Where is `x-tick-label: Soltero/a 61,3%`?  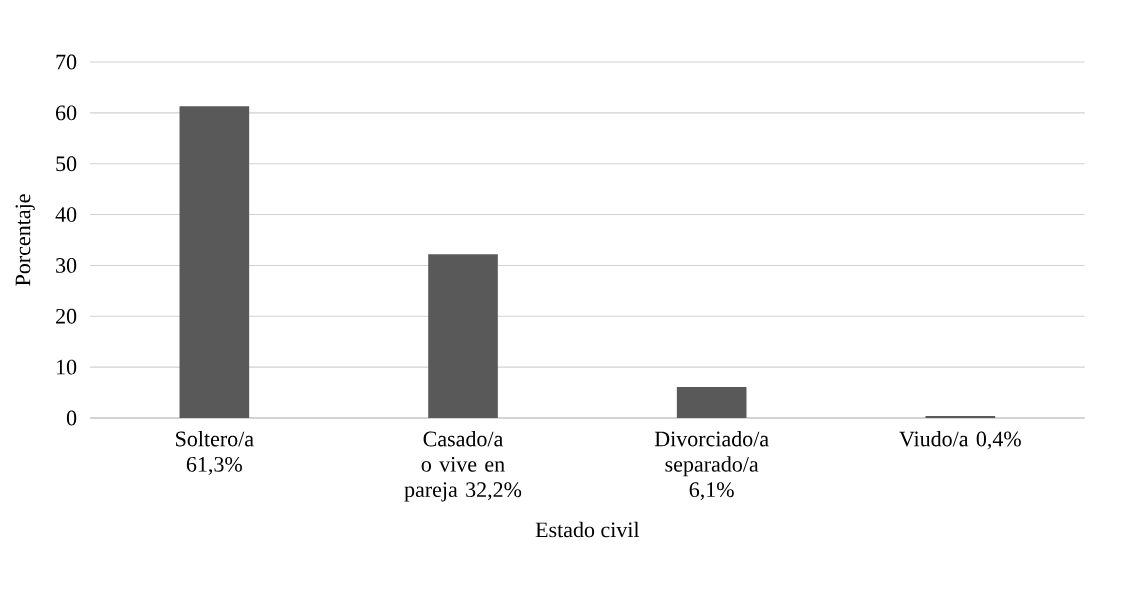 x-tick-label: Soltero/a 61,3% is located at coordinates (215, 452).